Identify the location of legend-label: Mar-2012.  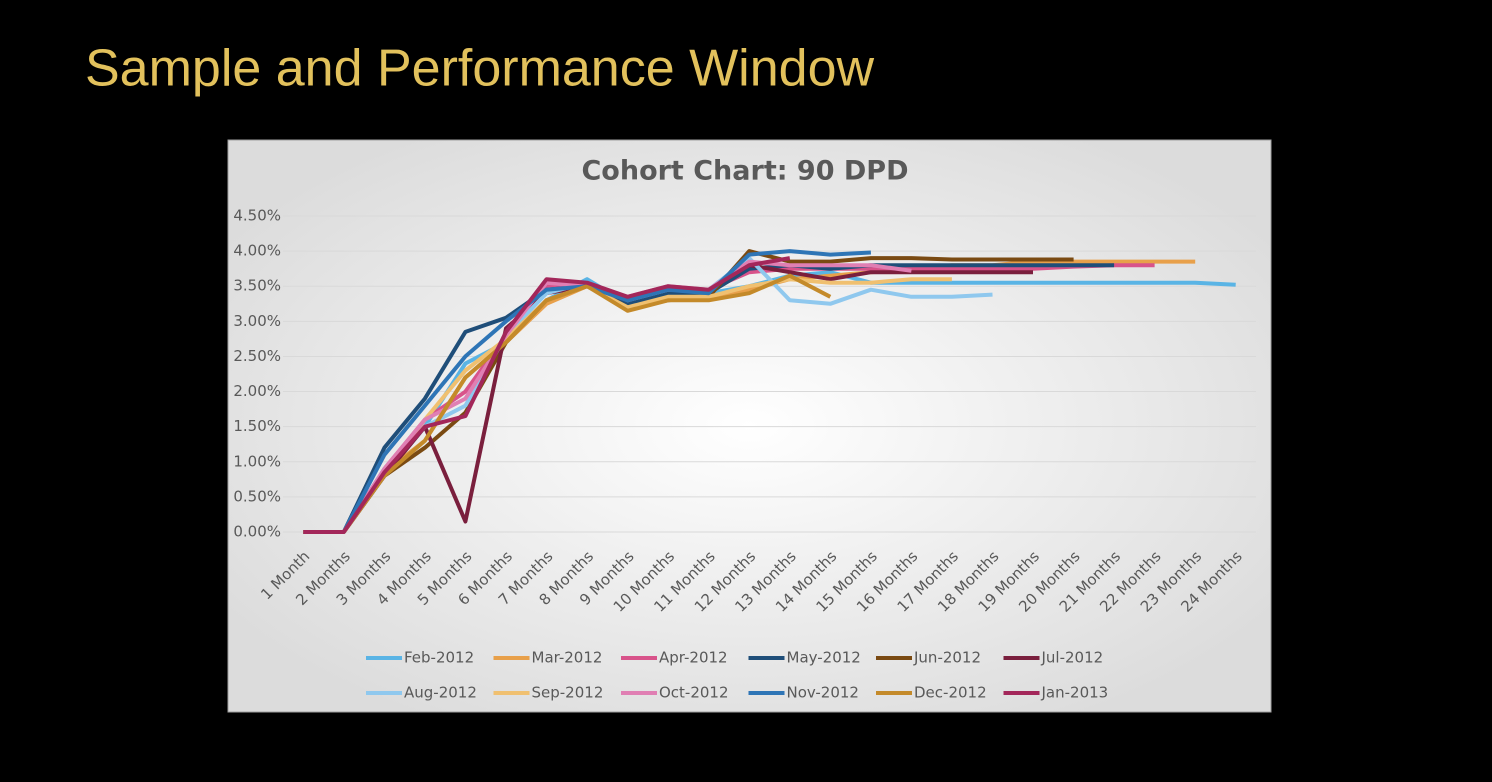
(567, 658).